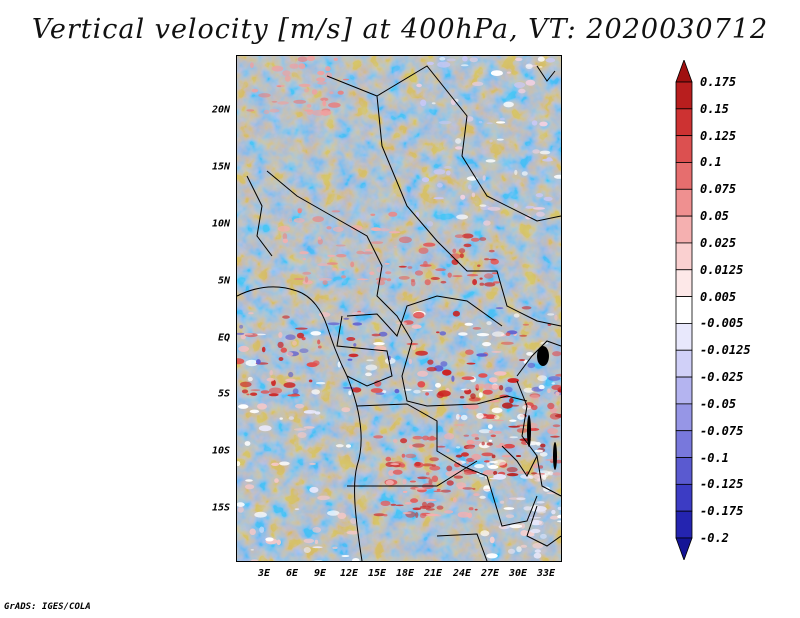 The width and height of the screenshot is (800, 618). I want to click on lon-label-24e: 24E, so click(462, 573).